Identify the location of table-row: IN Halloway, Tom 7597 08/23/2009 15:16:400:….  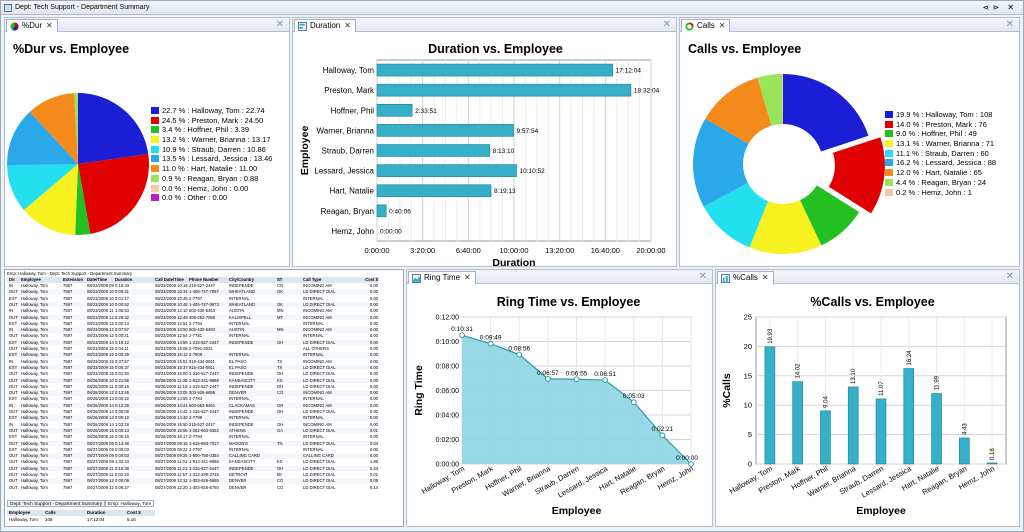
(193, 362).